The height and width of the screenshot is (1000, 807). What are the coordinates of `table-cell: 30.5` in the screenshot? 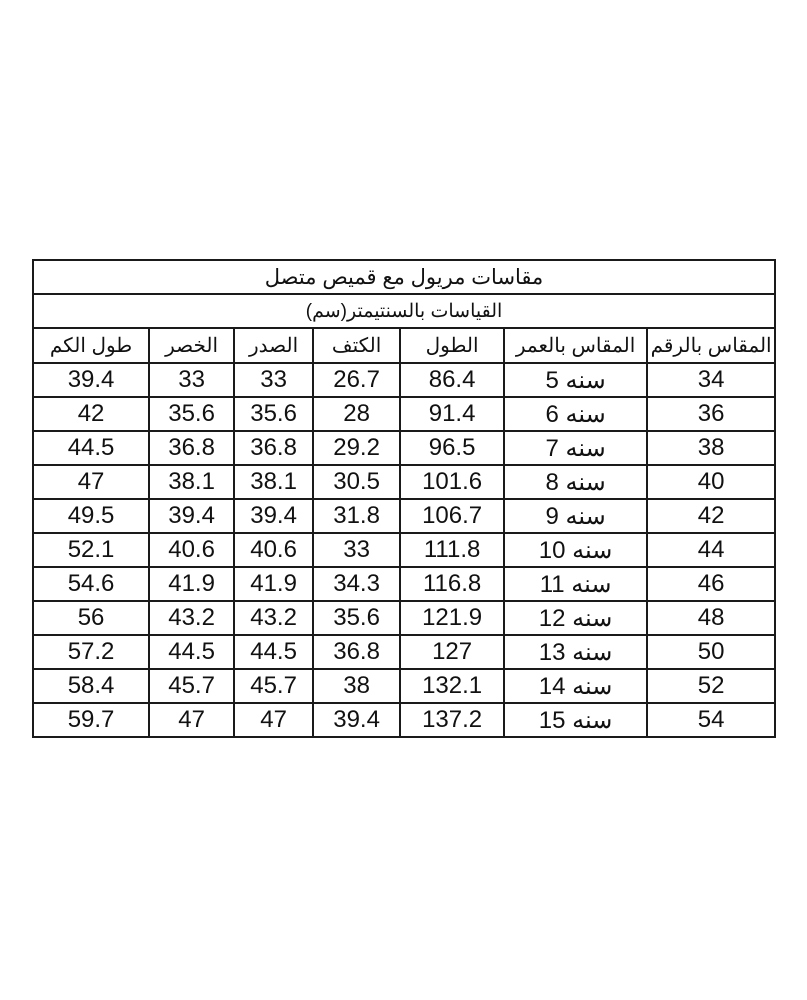 It's located at (357, 482).